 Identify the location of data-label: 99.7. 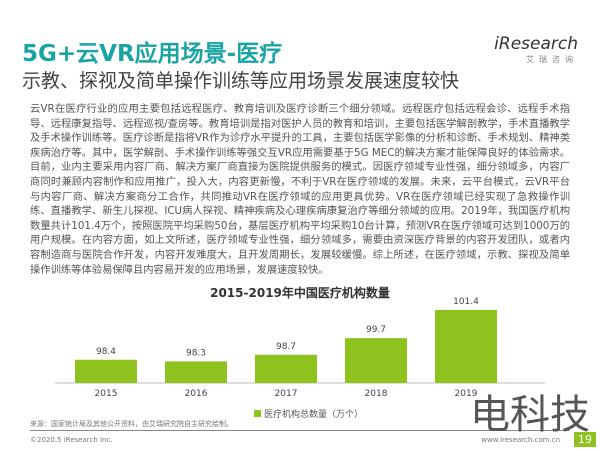
(376, 330).